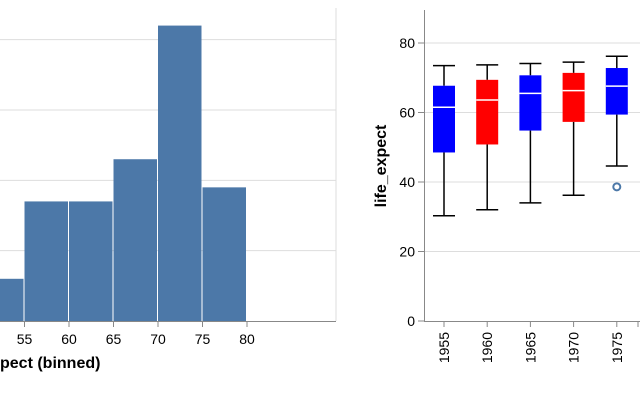 This screenshot has height=400, width=640. I want to click on box-y-tick-label: 40, so click(407, 182).